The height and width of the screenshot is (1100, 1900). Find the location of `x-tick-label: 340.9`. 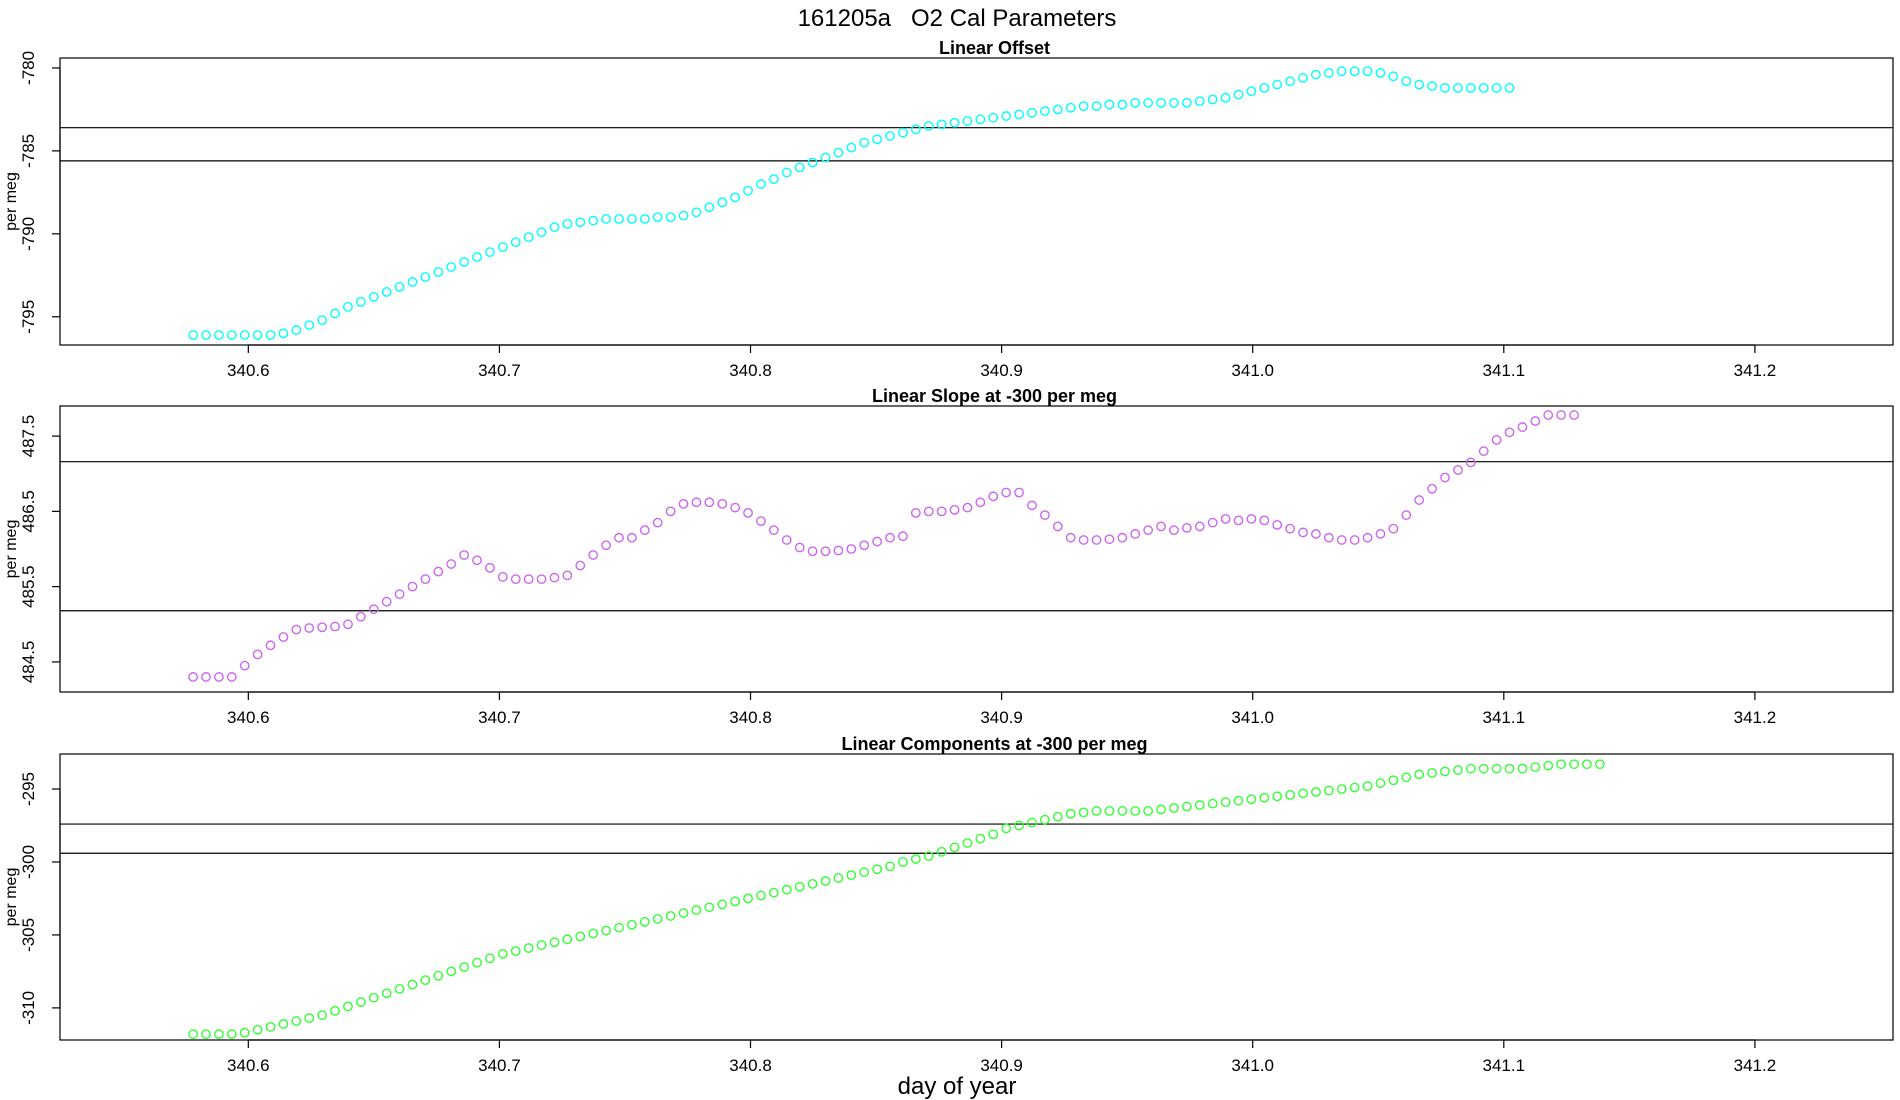

x-tick-label: 340.9 is located at coordinates (1001, 717).